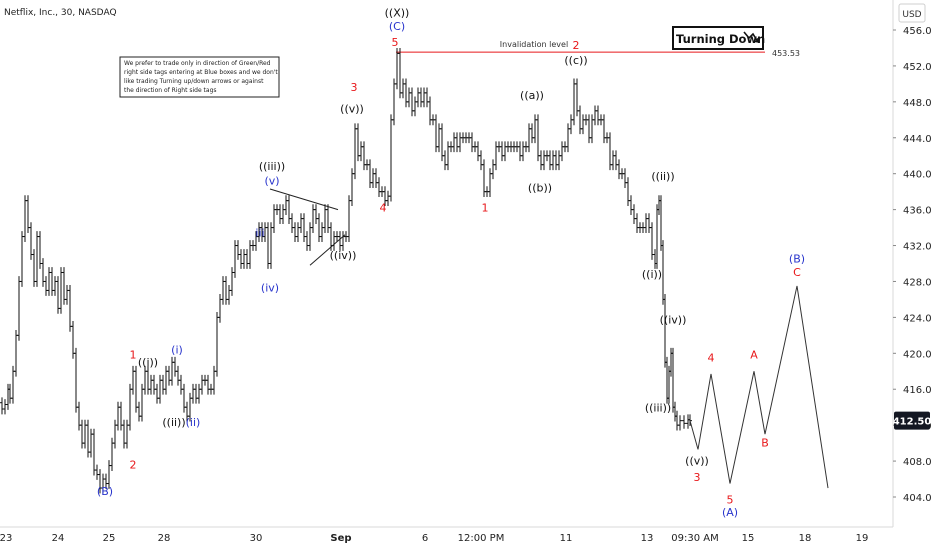  I want to click on x-tick-label: 13, so click(647, 538).